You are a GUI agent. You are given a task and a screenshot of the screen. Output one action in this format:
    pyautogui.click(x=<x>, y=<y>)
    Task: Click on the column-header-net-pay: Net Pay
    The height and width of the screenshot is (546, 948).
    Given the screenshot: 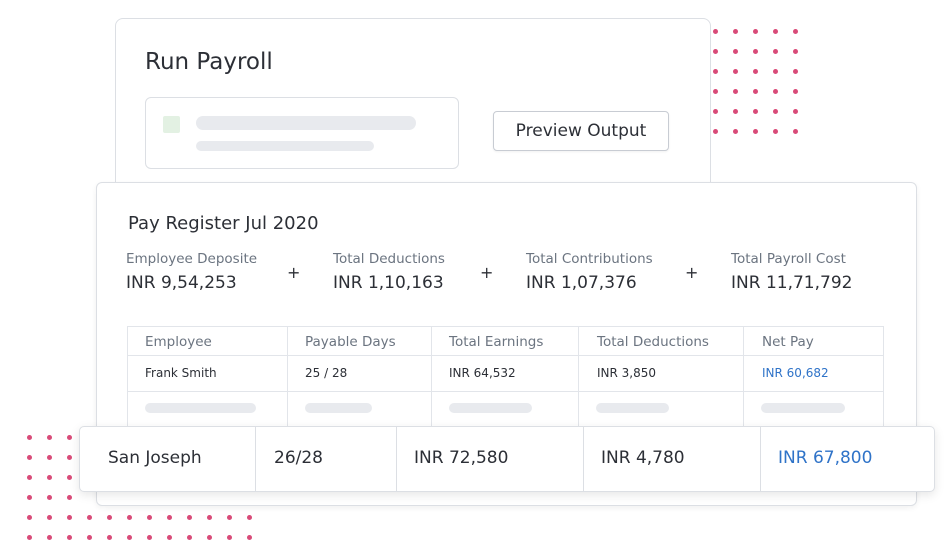 What is the action you would take?
    pyautogui.click(x=788, y=342)
    